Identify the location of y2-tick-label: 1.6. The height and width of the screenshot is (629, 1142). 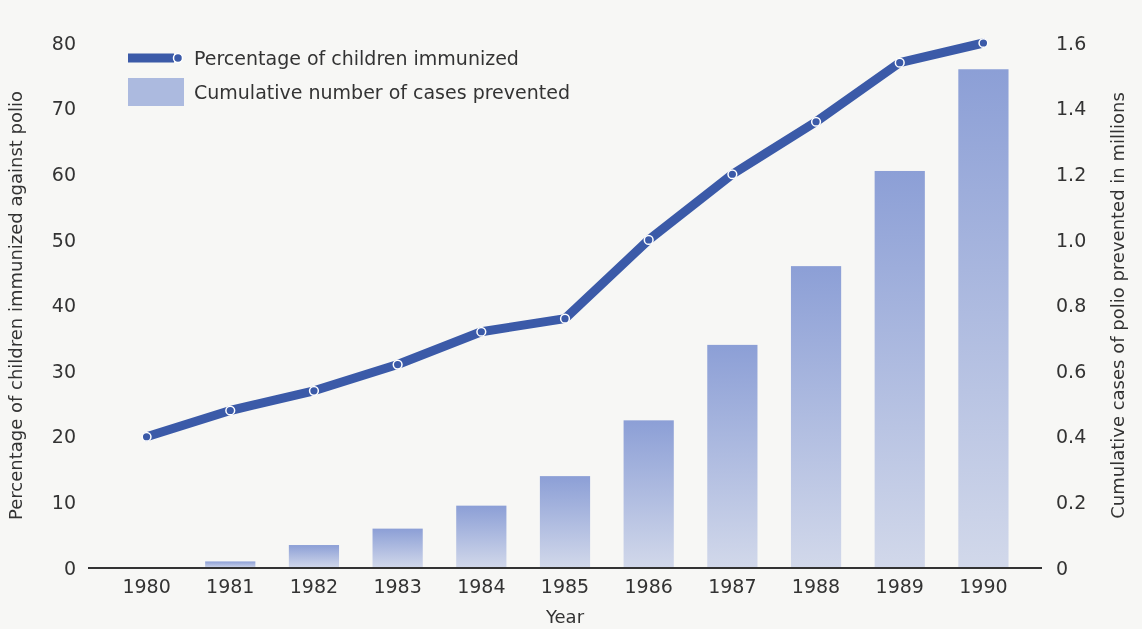
(1071, 42).